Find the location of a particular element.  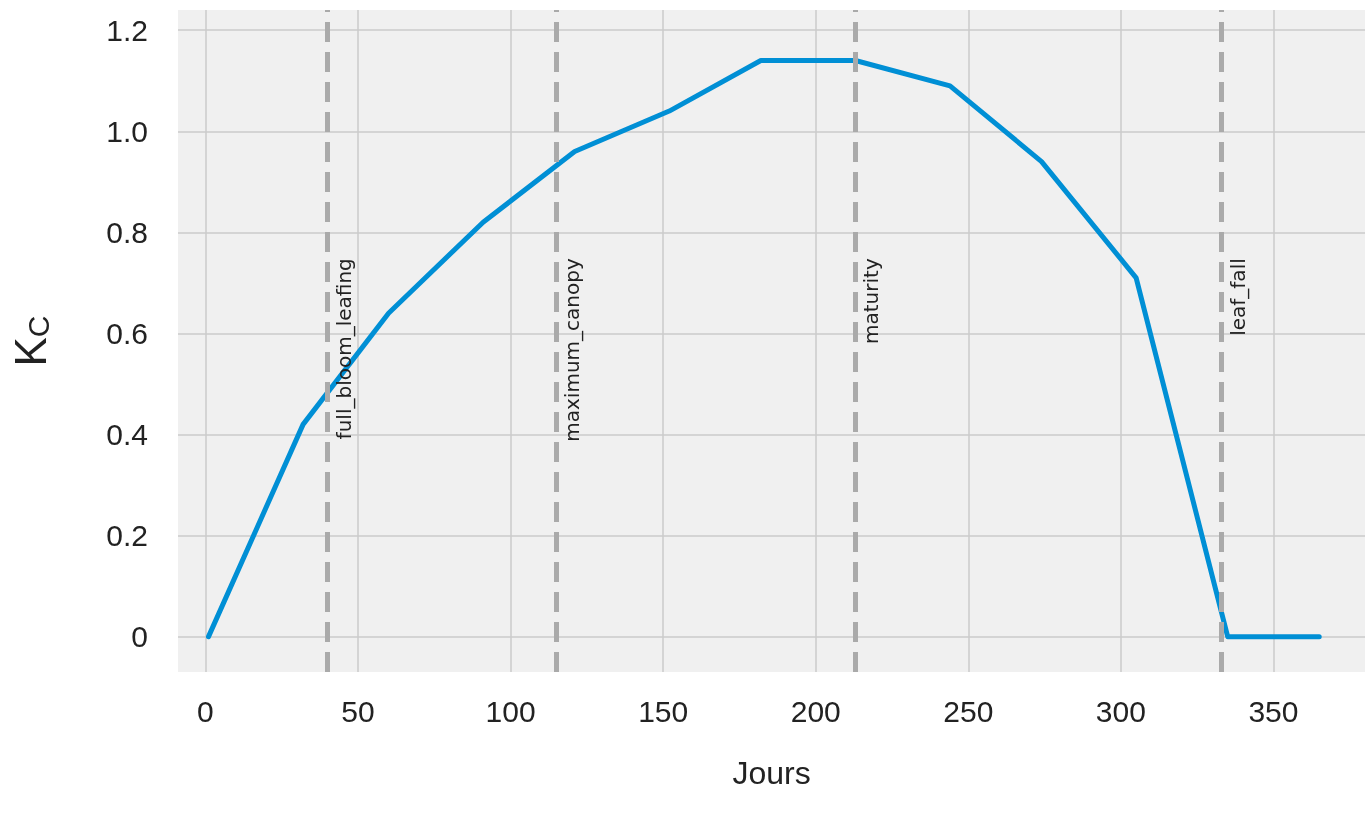

y-tick-label: 0.2 is located at coordinates (127, 536).